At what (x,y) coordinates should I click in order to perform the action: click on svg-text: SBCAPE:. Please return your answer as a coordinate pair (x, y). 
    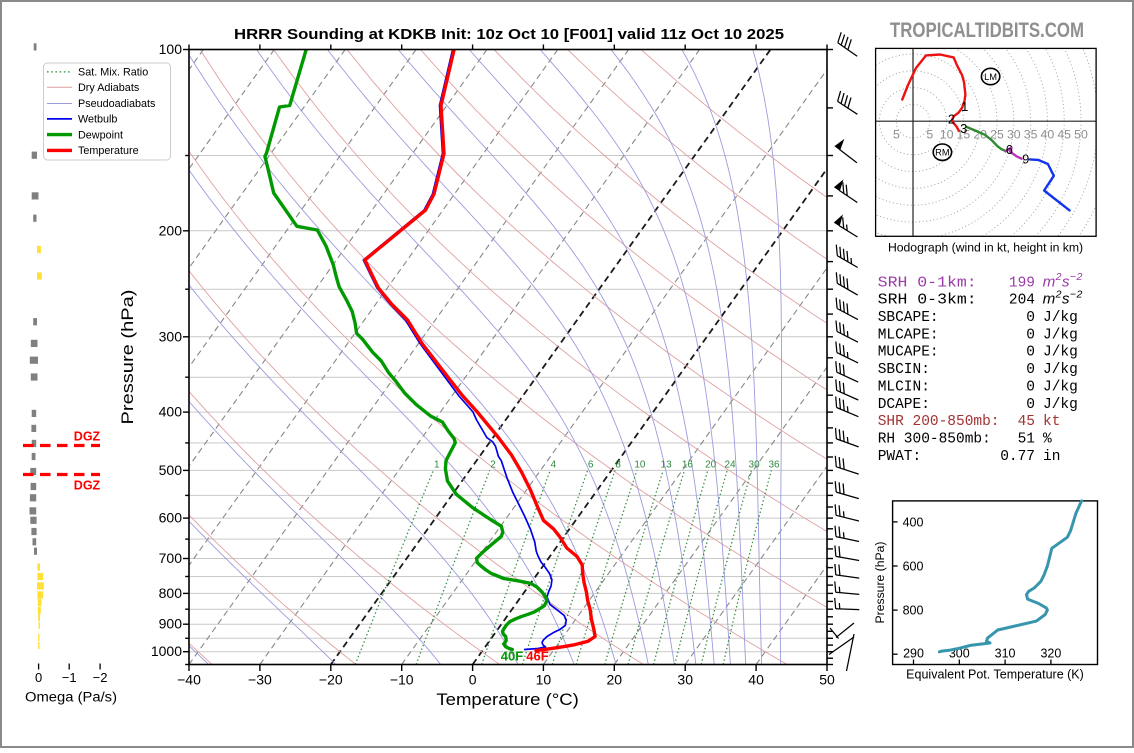
    Looking at the image, I should click on (908, 318).